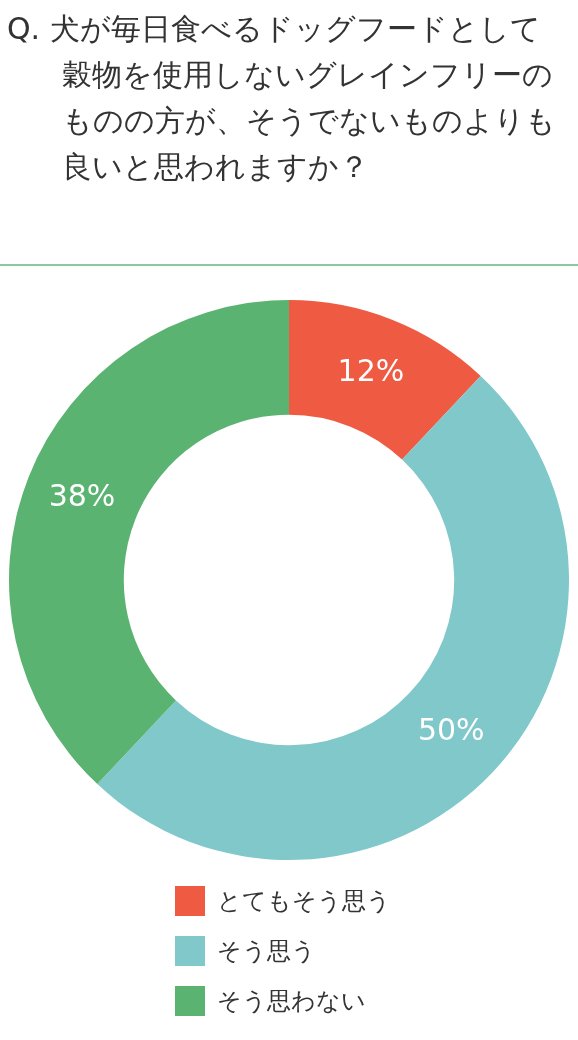 The image size is (578, 1040). What do you see at coordinates (451, 730) in the screenshot?
I see `data-label: 50%` at bounding box center [451, 730].